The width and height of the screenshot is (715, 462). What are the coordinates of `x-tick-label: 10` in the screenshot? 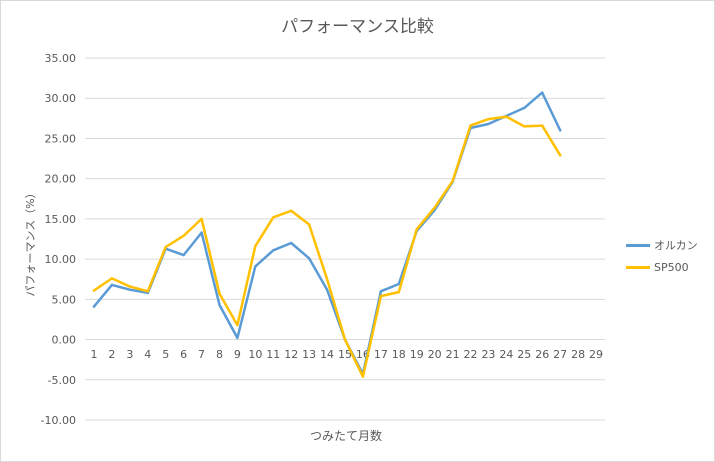 It's located at (255, 354).